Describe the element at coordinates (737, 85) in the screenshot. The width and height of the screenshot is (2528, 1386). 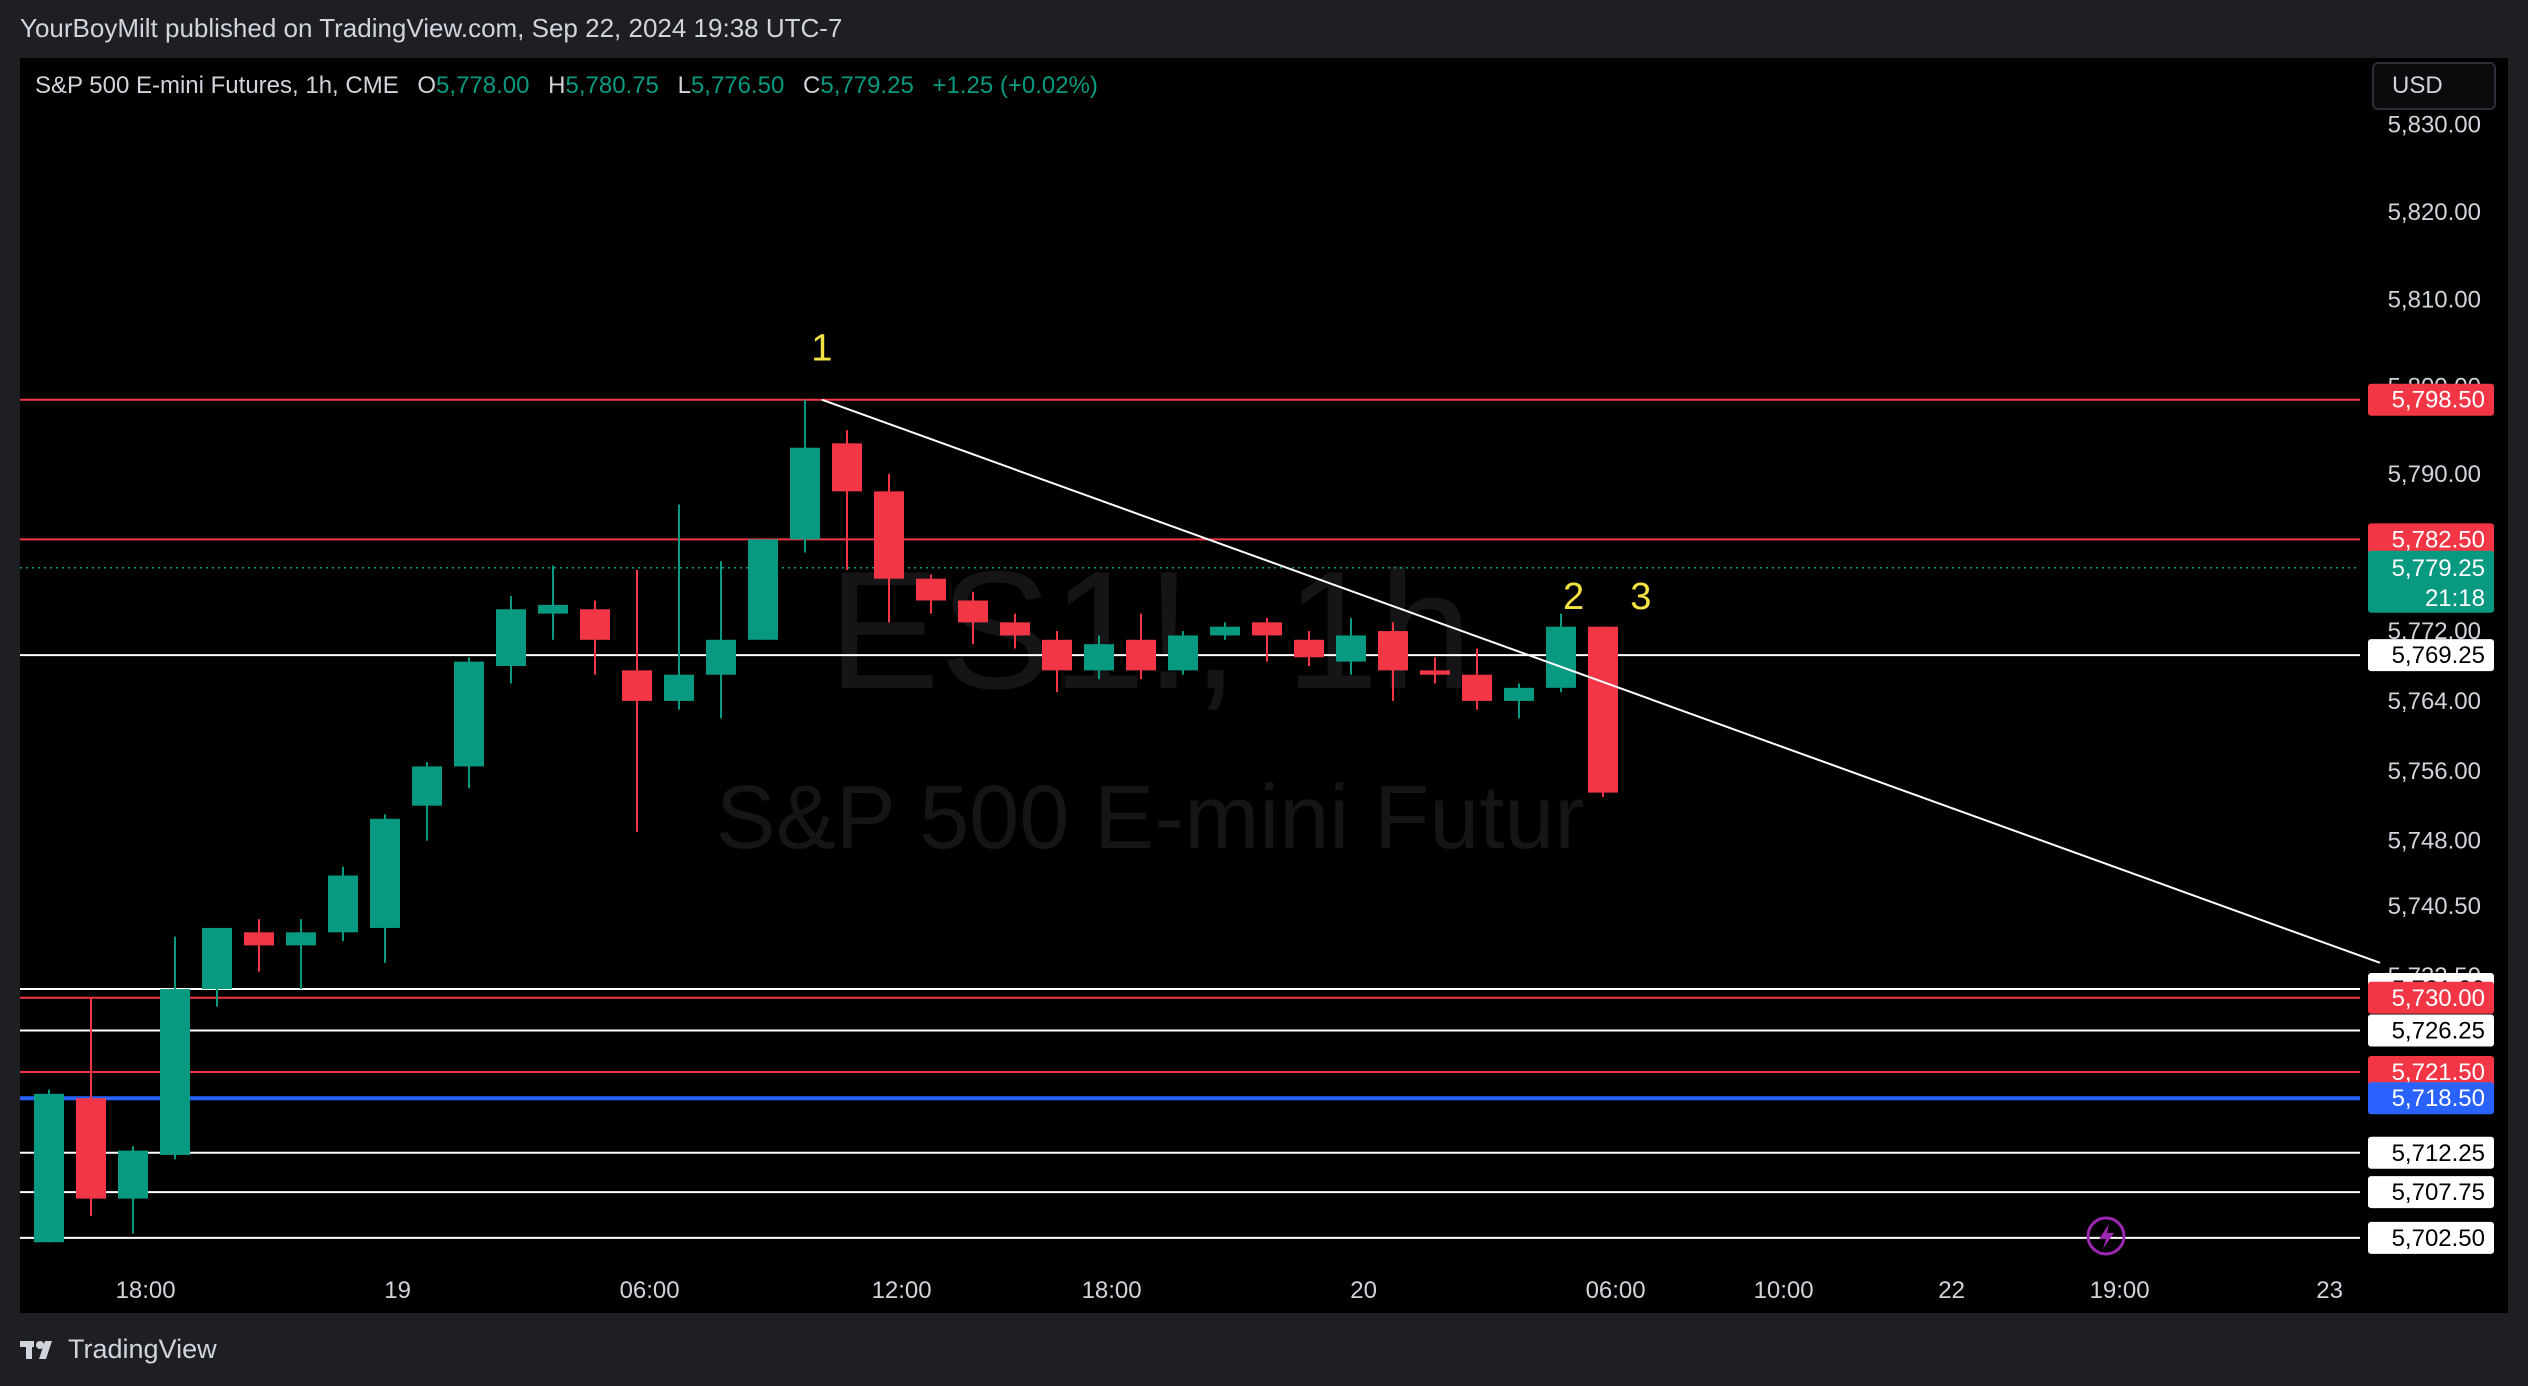
I see `low-value: 5,776.50` at that location.